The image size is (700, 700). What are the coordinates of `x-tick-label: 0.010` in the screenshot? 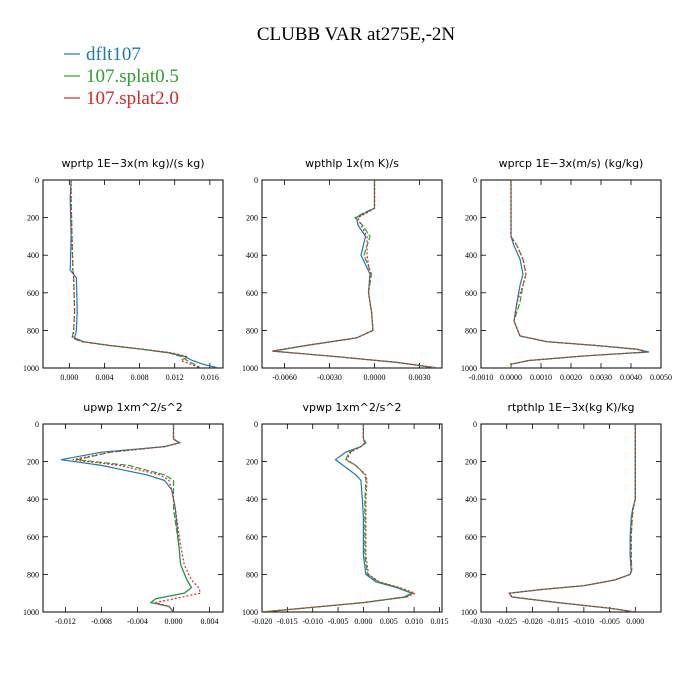 It's located at (414, 621).